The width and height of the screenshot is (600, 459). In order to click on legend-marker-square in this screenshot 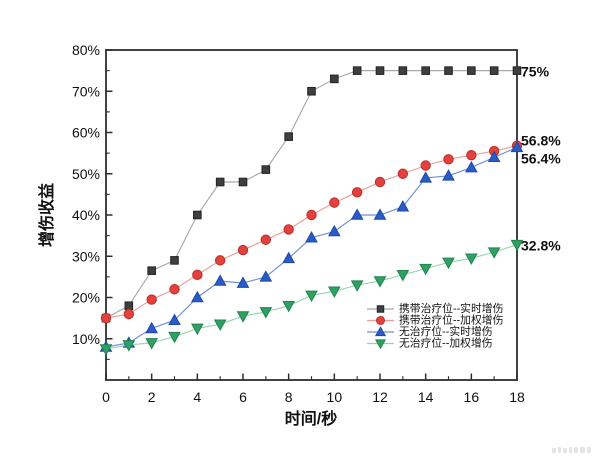, I will do `click(380, 309)`.